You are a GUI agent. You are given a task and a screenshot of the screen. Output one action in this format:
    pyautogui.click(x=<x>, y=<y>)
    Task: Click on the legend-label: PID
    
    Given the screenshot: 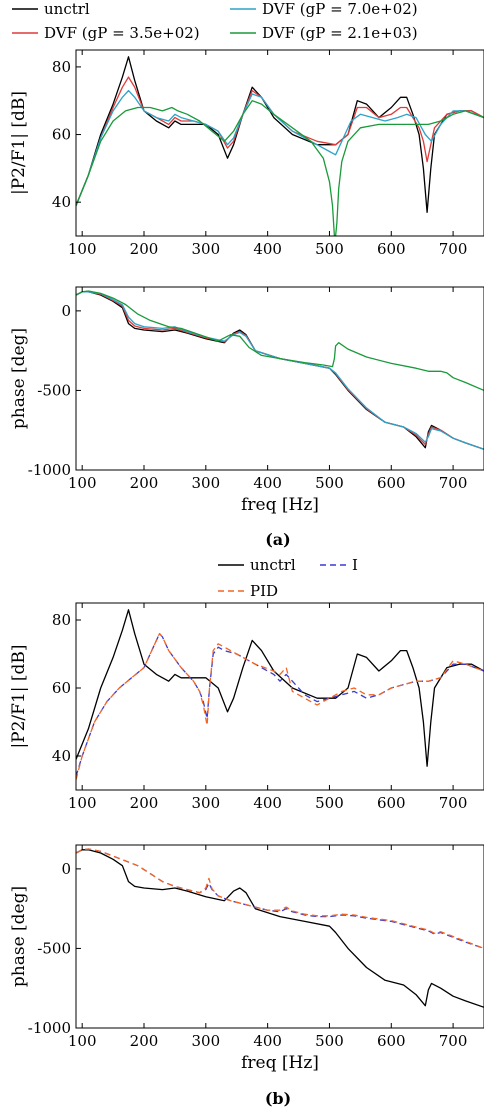 What is the action you would take?
    pyautogui.click(x=264, y=591)
    